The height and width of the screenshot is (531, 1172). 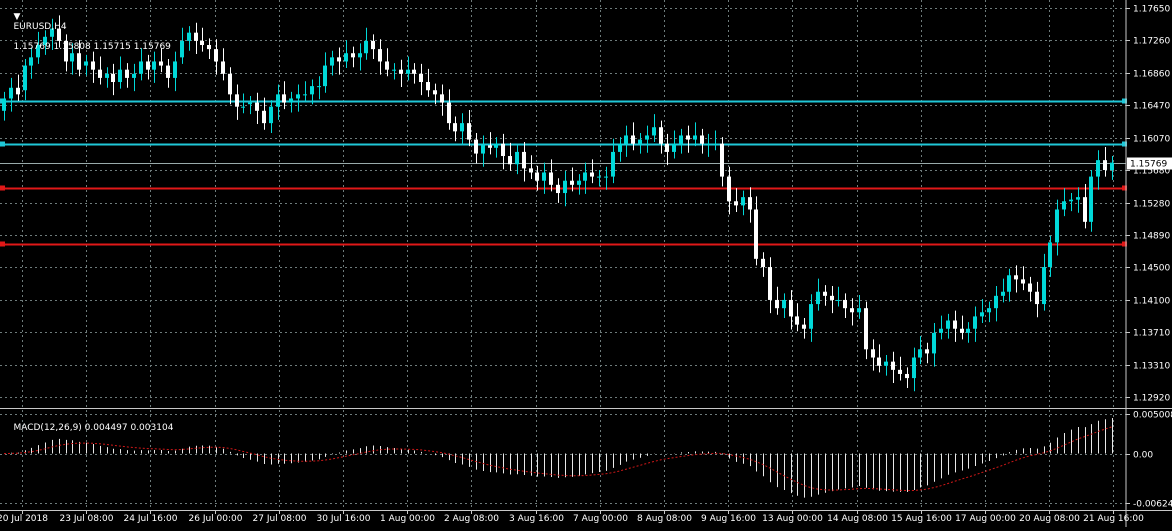 I want to click on x-tick-label: 21 Aug 16:00, so click(x=1113, y=519).